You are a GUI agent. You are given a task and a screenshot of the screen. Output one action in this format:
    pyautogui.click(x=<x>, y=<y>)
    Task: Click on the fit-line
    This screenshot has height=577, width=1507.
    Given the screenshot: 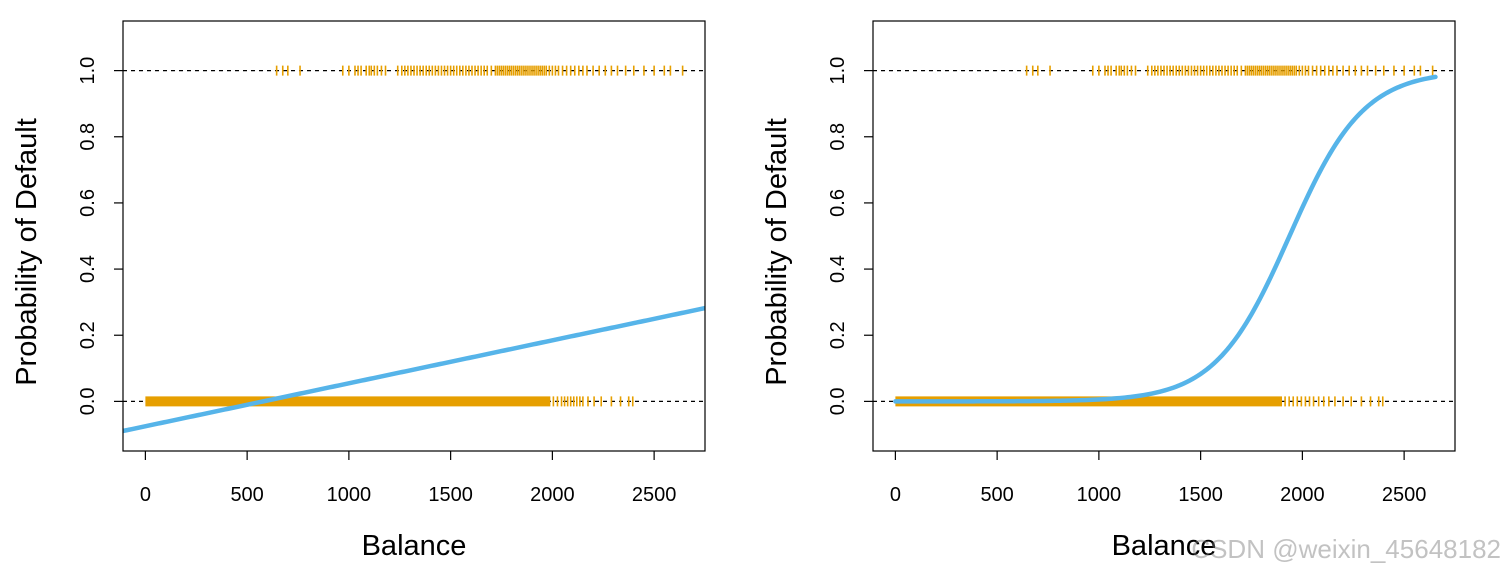 What is the action you would take?
    pyautogui.click(x=414, y=369)
    